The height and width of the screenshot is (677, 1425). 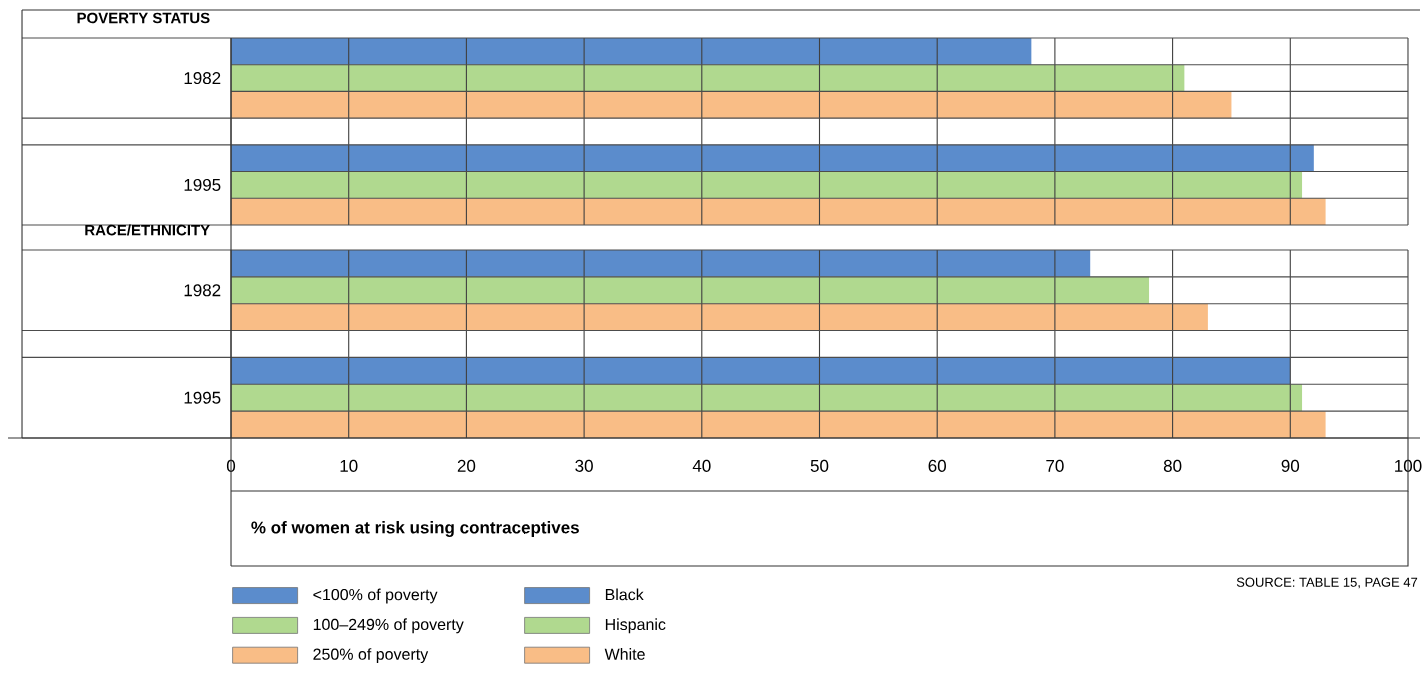 I want to click on x-tick-label: 100, so click(x=1408, y=465).